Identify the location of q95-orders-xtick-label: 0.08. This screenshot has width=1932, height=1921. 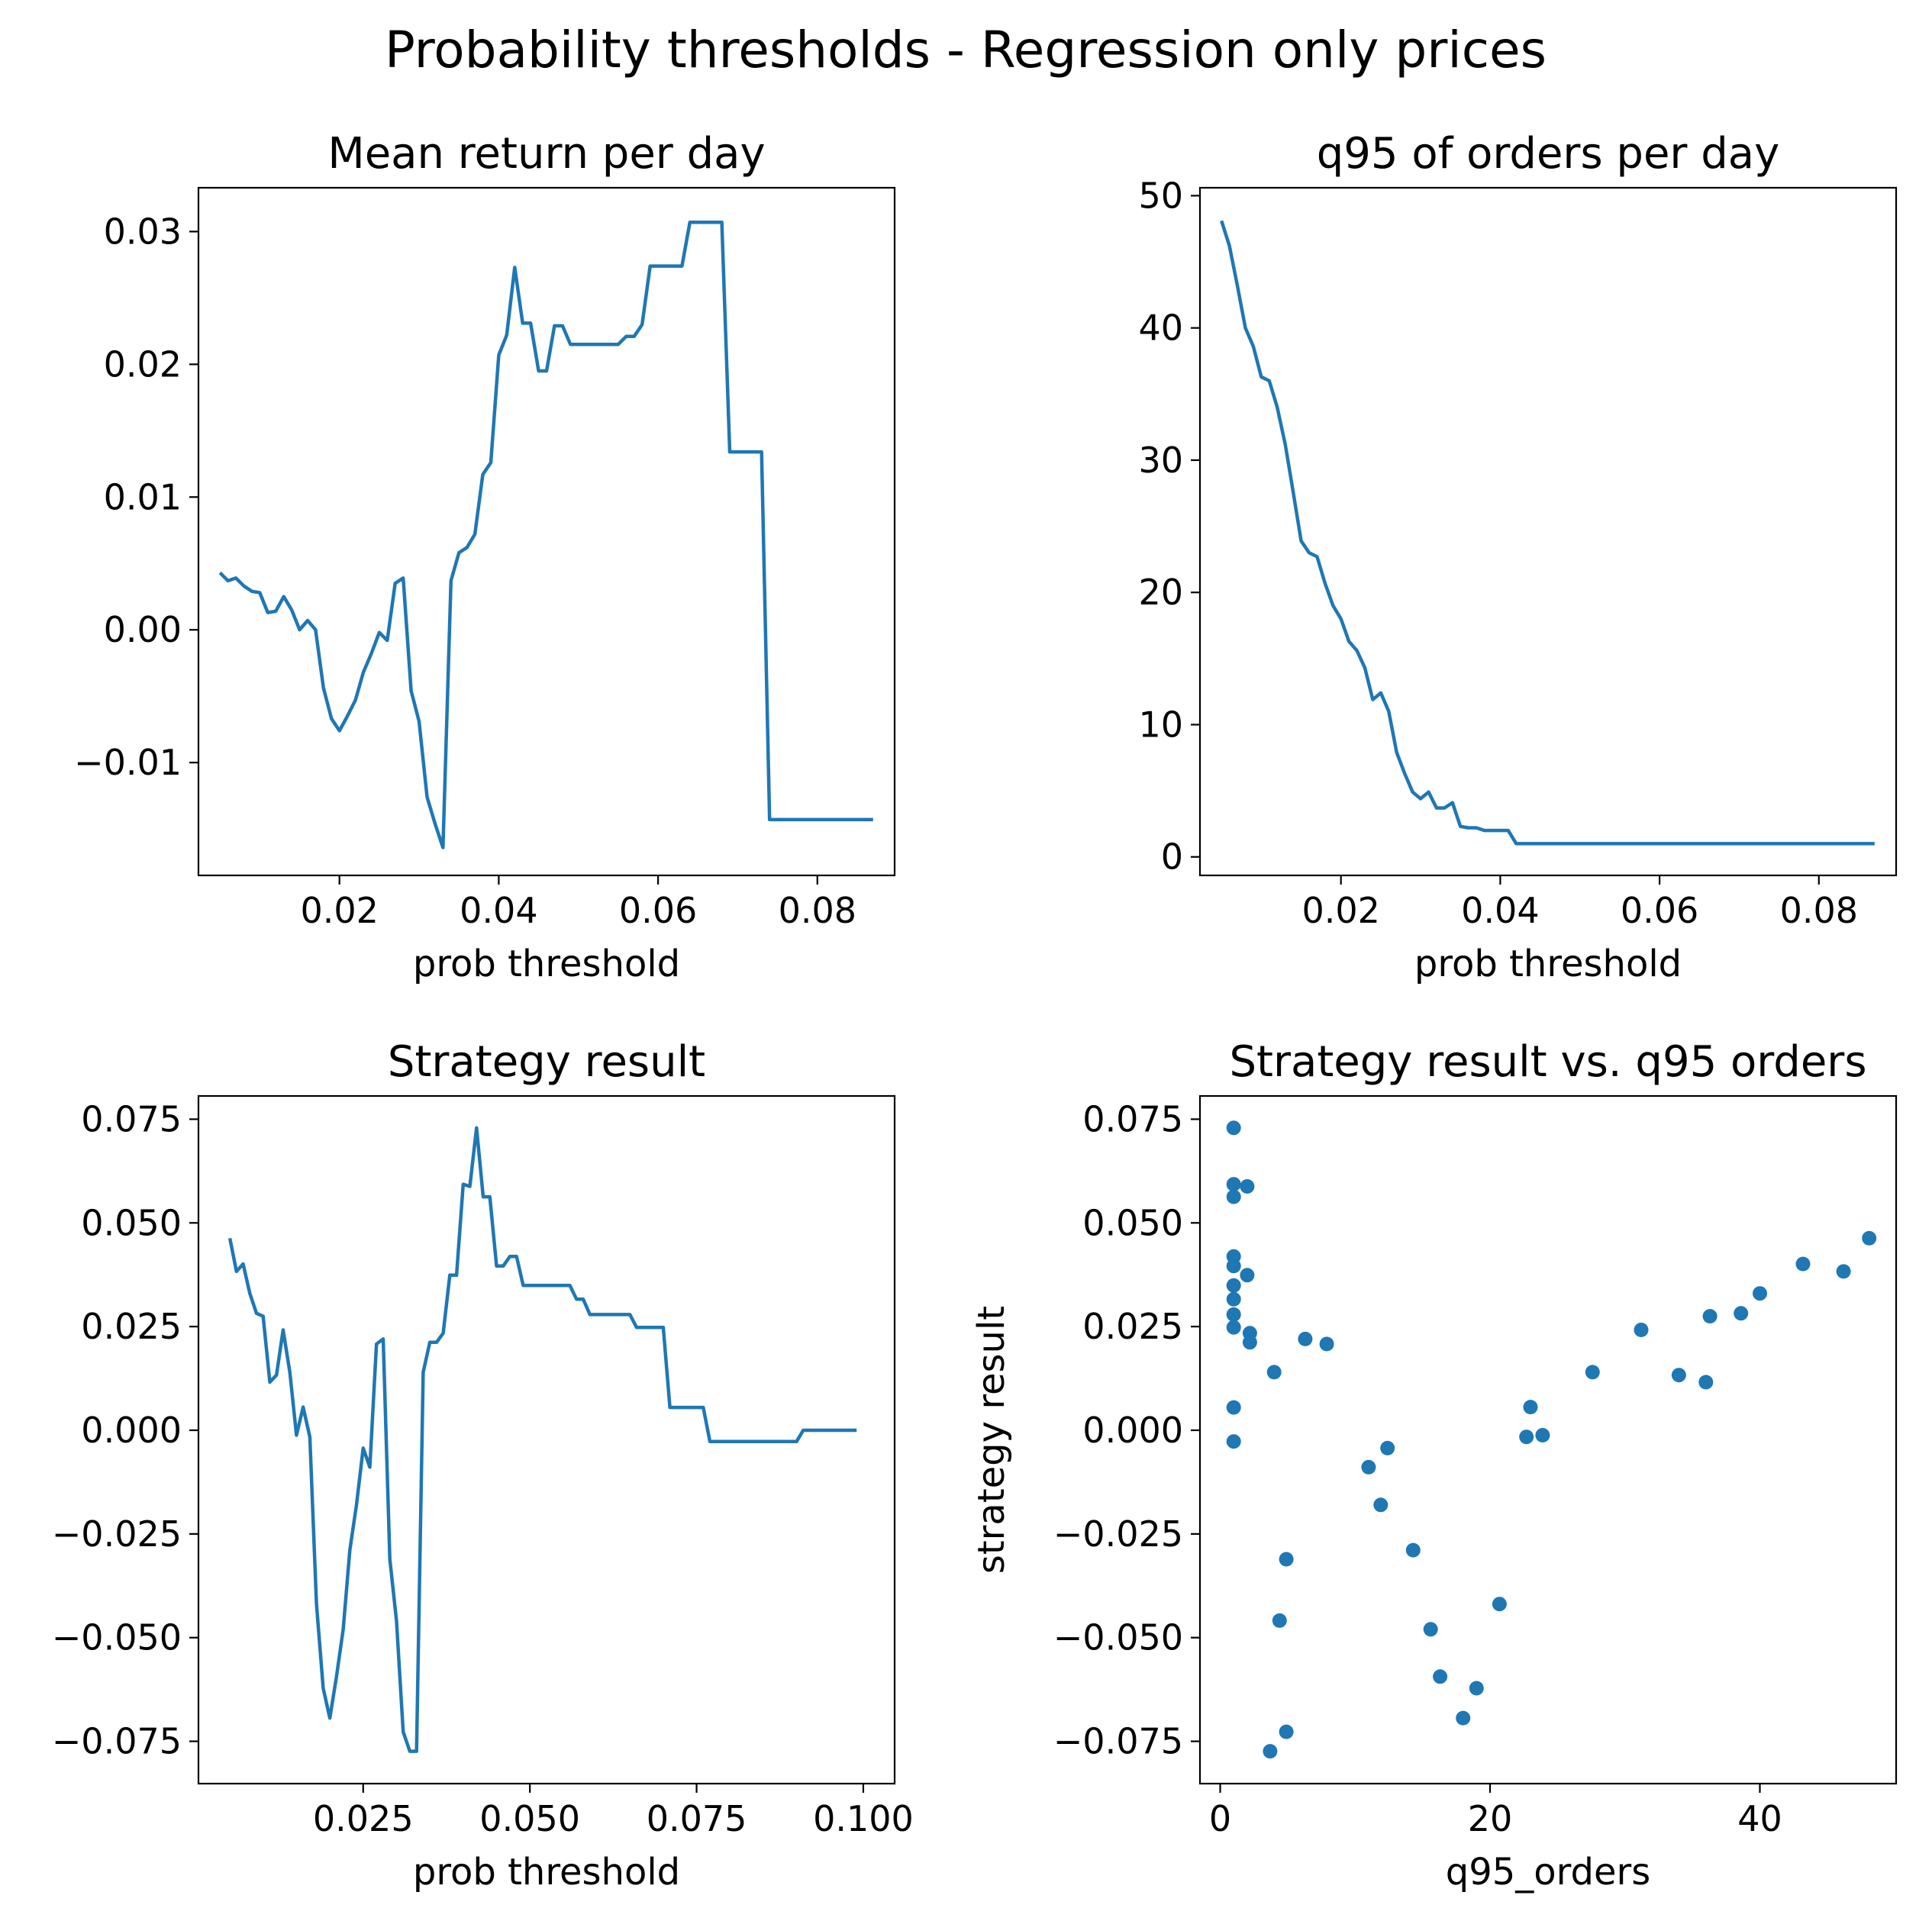
(1819, 911).